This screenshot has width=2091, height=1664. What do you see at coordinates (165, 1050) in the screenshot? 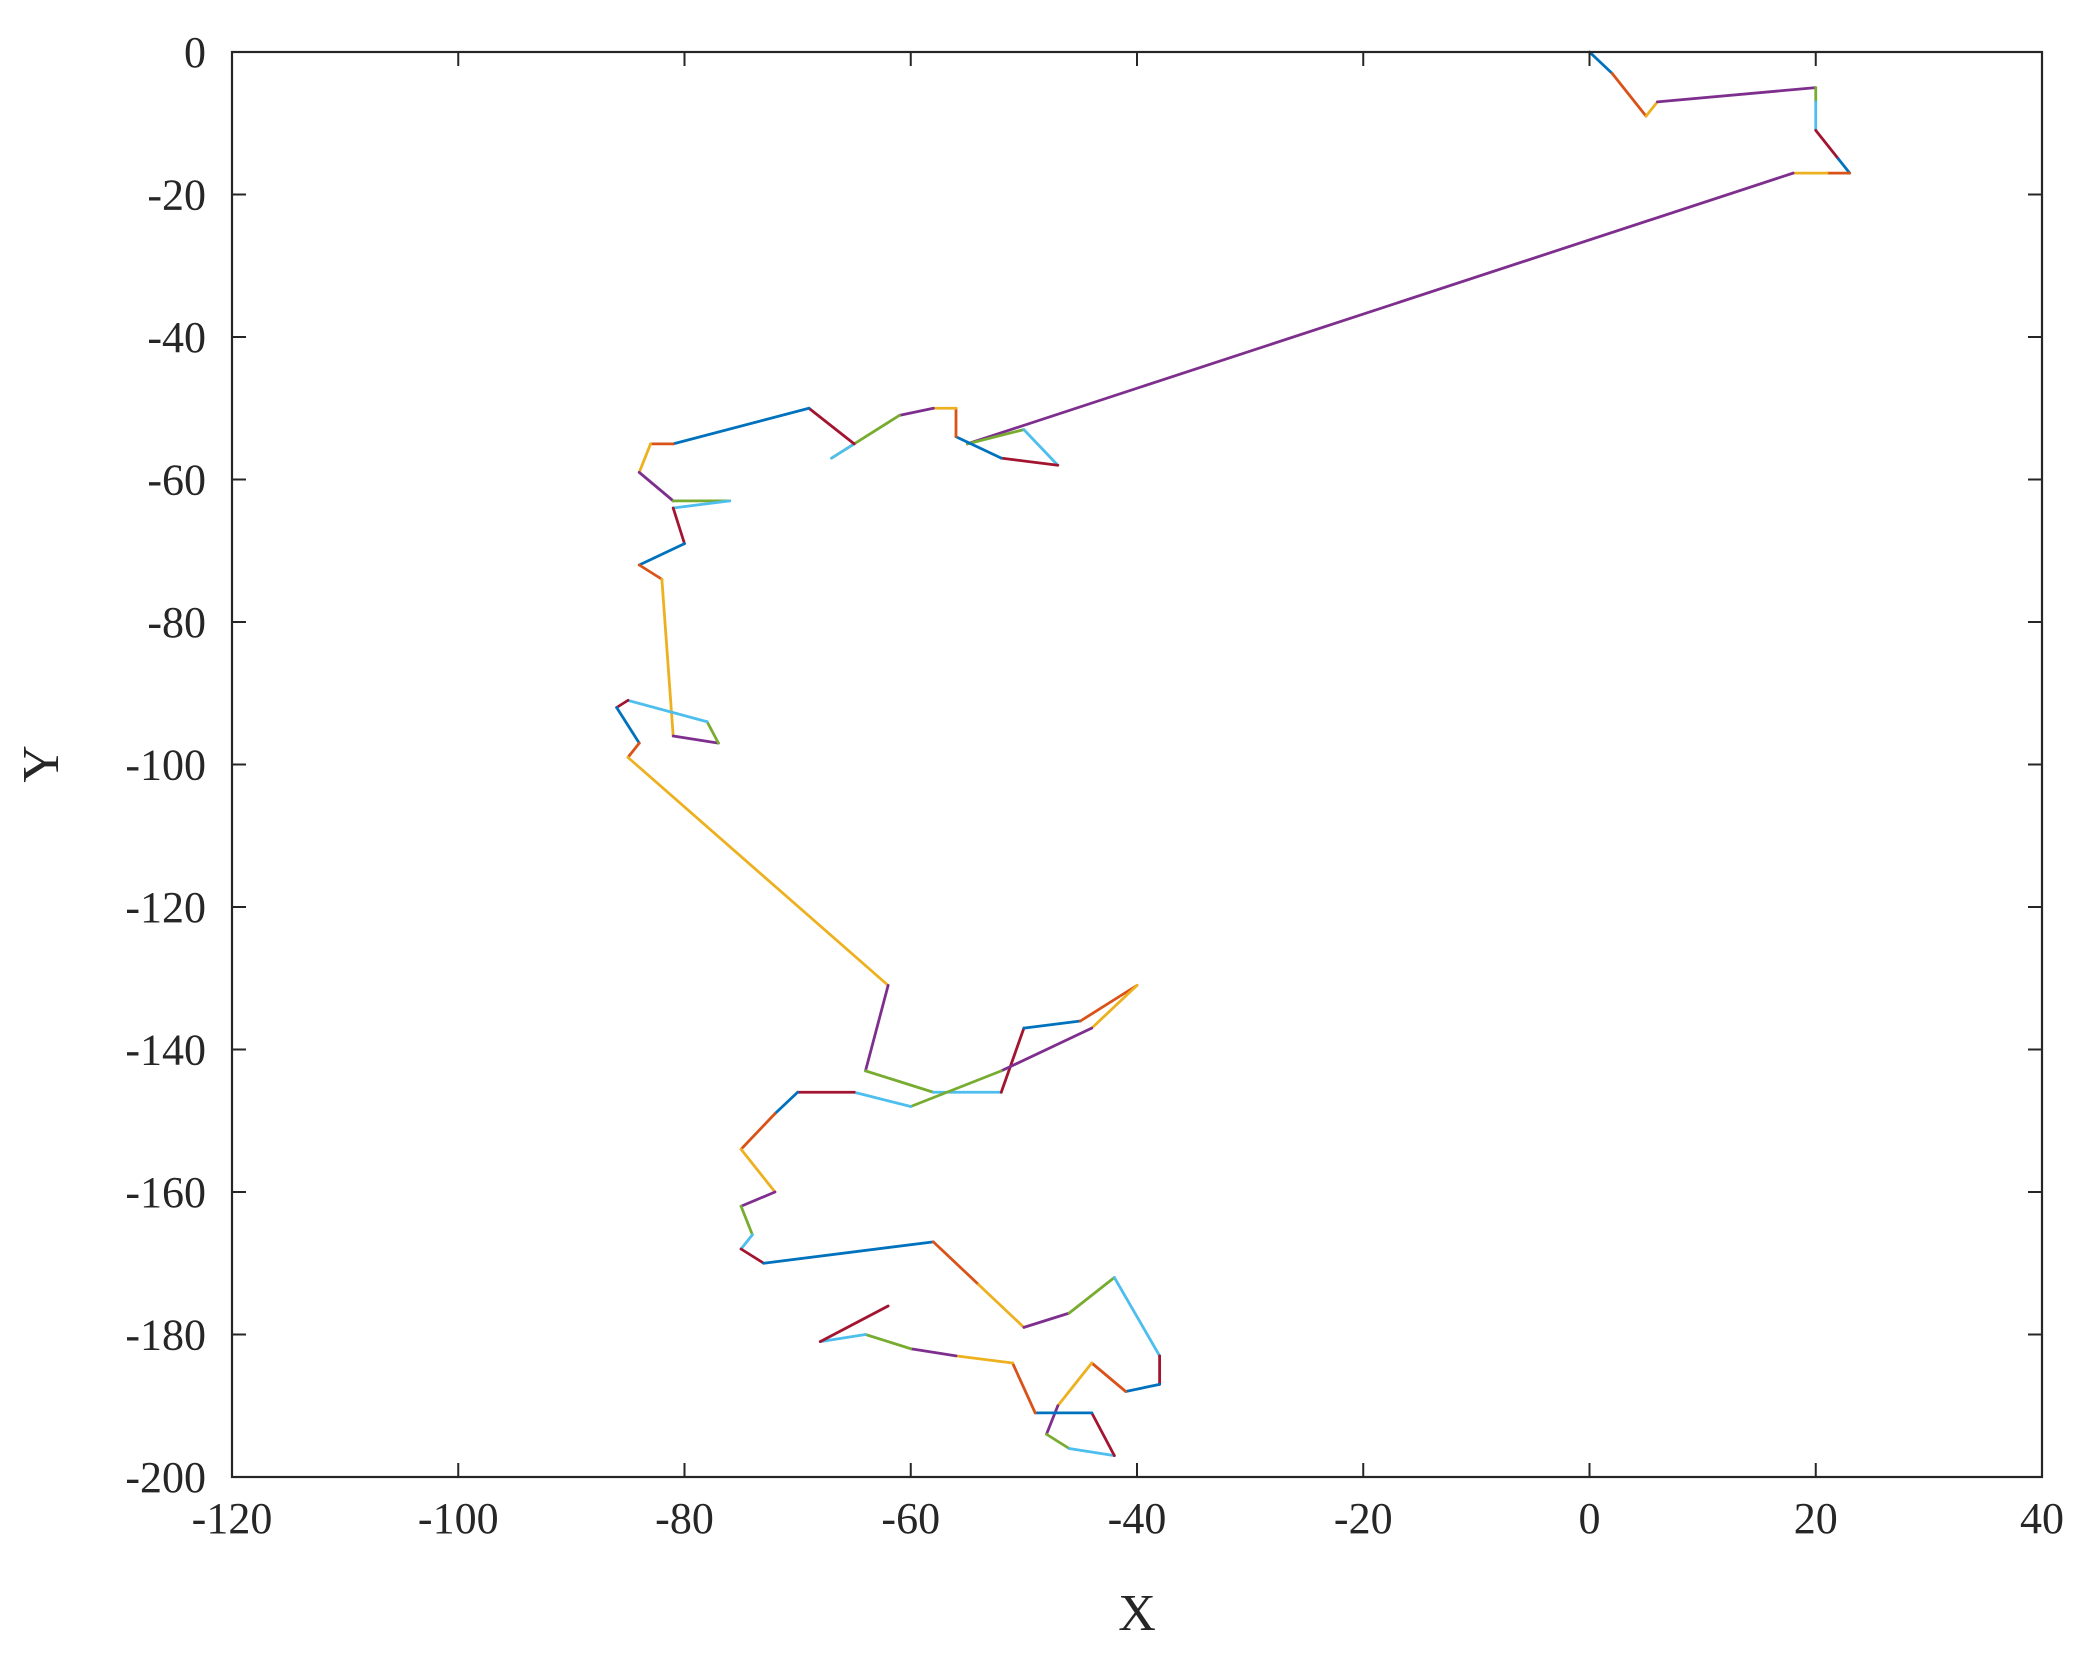
I see `y-tick-label: -140` at bounding box center [165, 1050].